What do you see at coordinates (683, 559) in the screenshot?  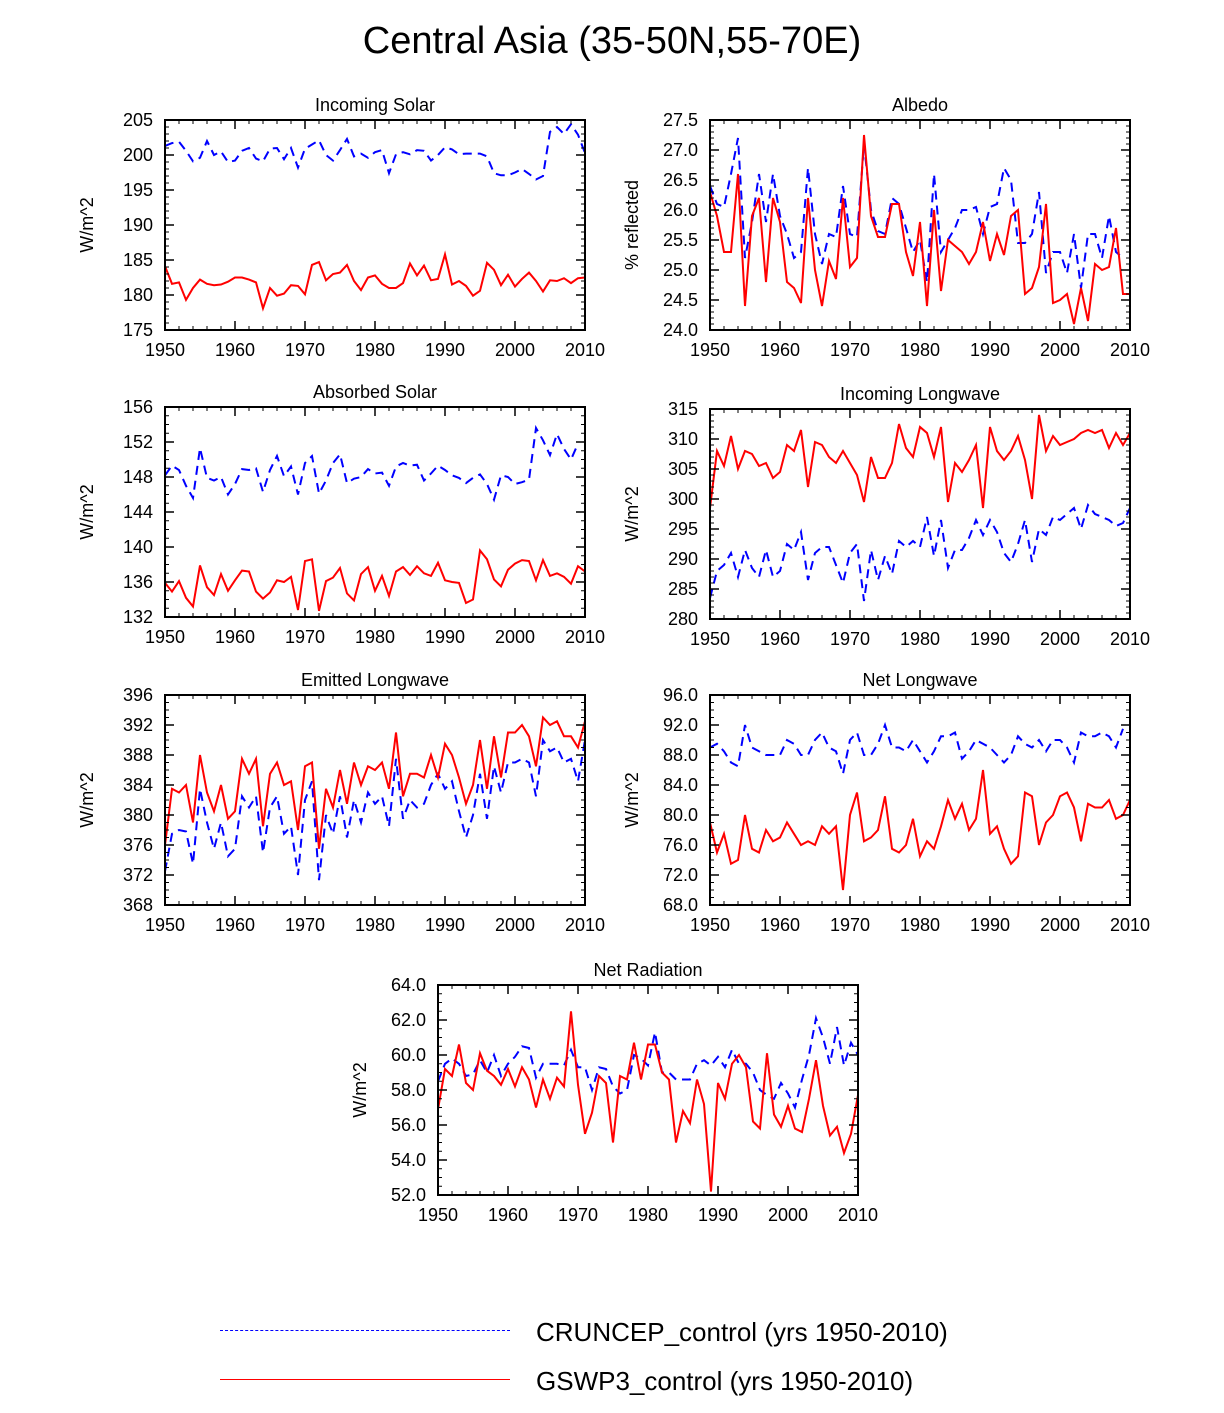 I see `y-tick-label: 290` at bounding box center [683, 559].